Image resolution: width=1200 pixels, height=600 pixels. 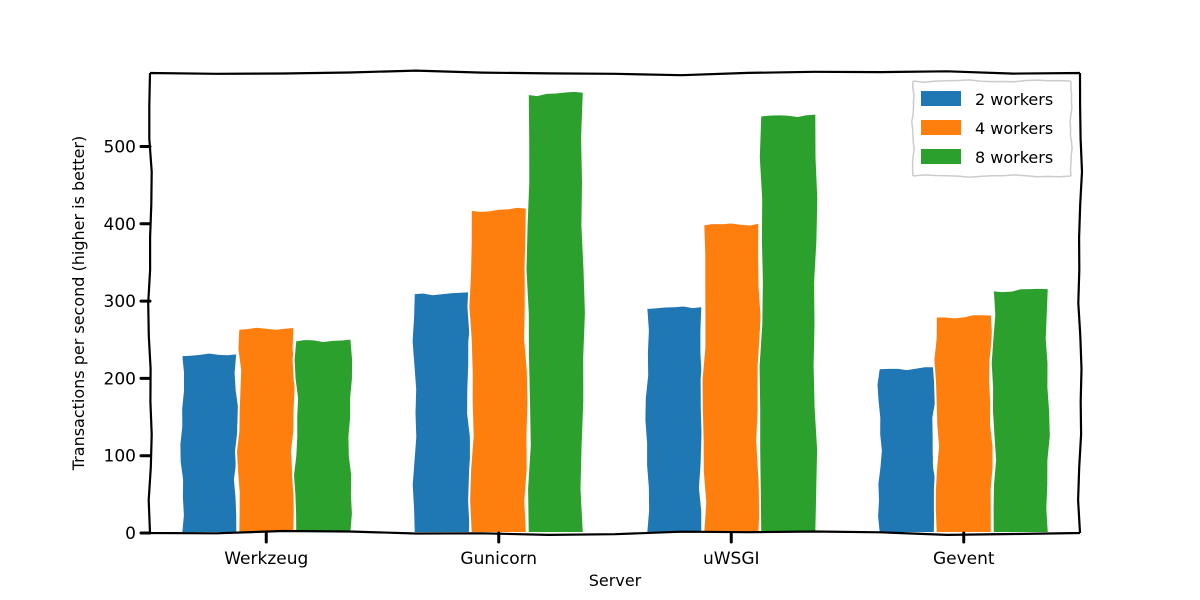 What do you see at coordinates (130, 534) in the screenshot?
I see `y-tick-label: 0` at bounding box center [130, 534].